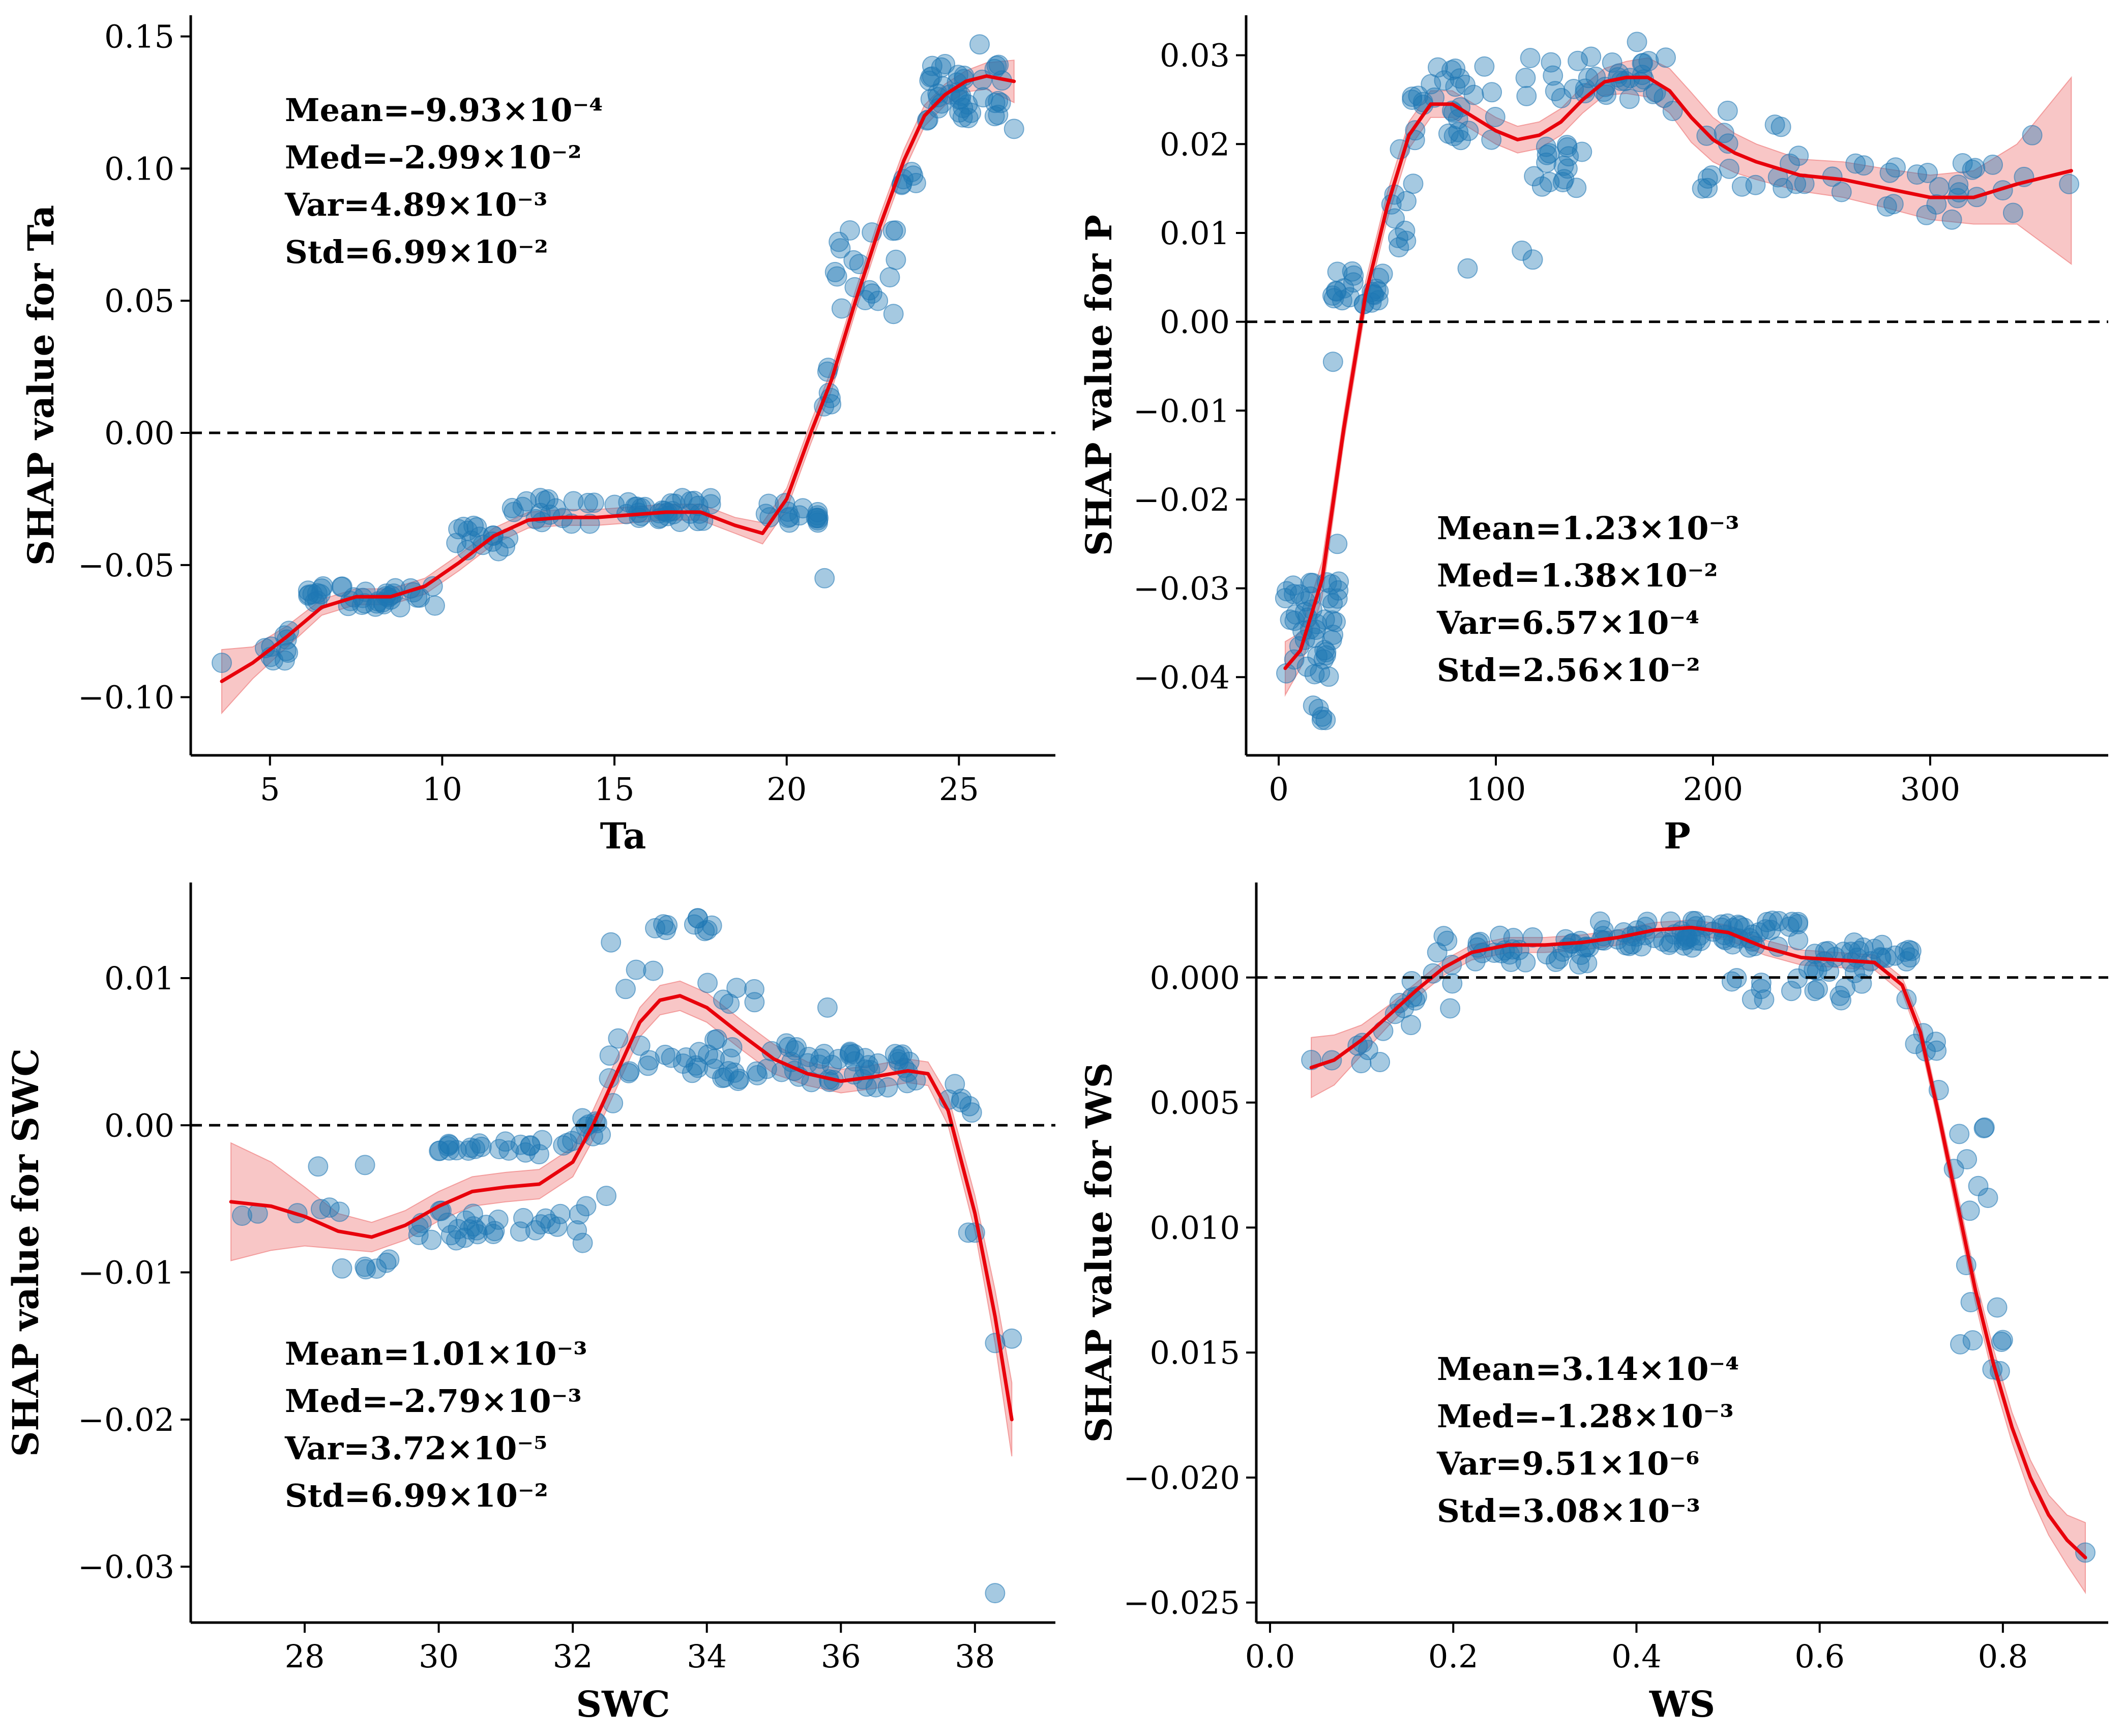 The width and height of the screenshot is (2124, 1736). Describe the element at coordinates (2003, 1656) in the screenshot. I see `x-tick-label-ws-4: 0.8` at that location.